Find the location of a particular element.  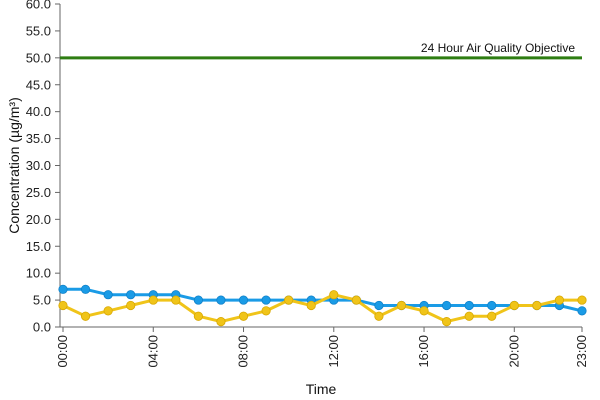

series-group is located at coordinates (322, 305).